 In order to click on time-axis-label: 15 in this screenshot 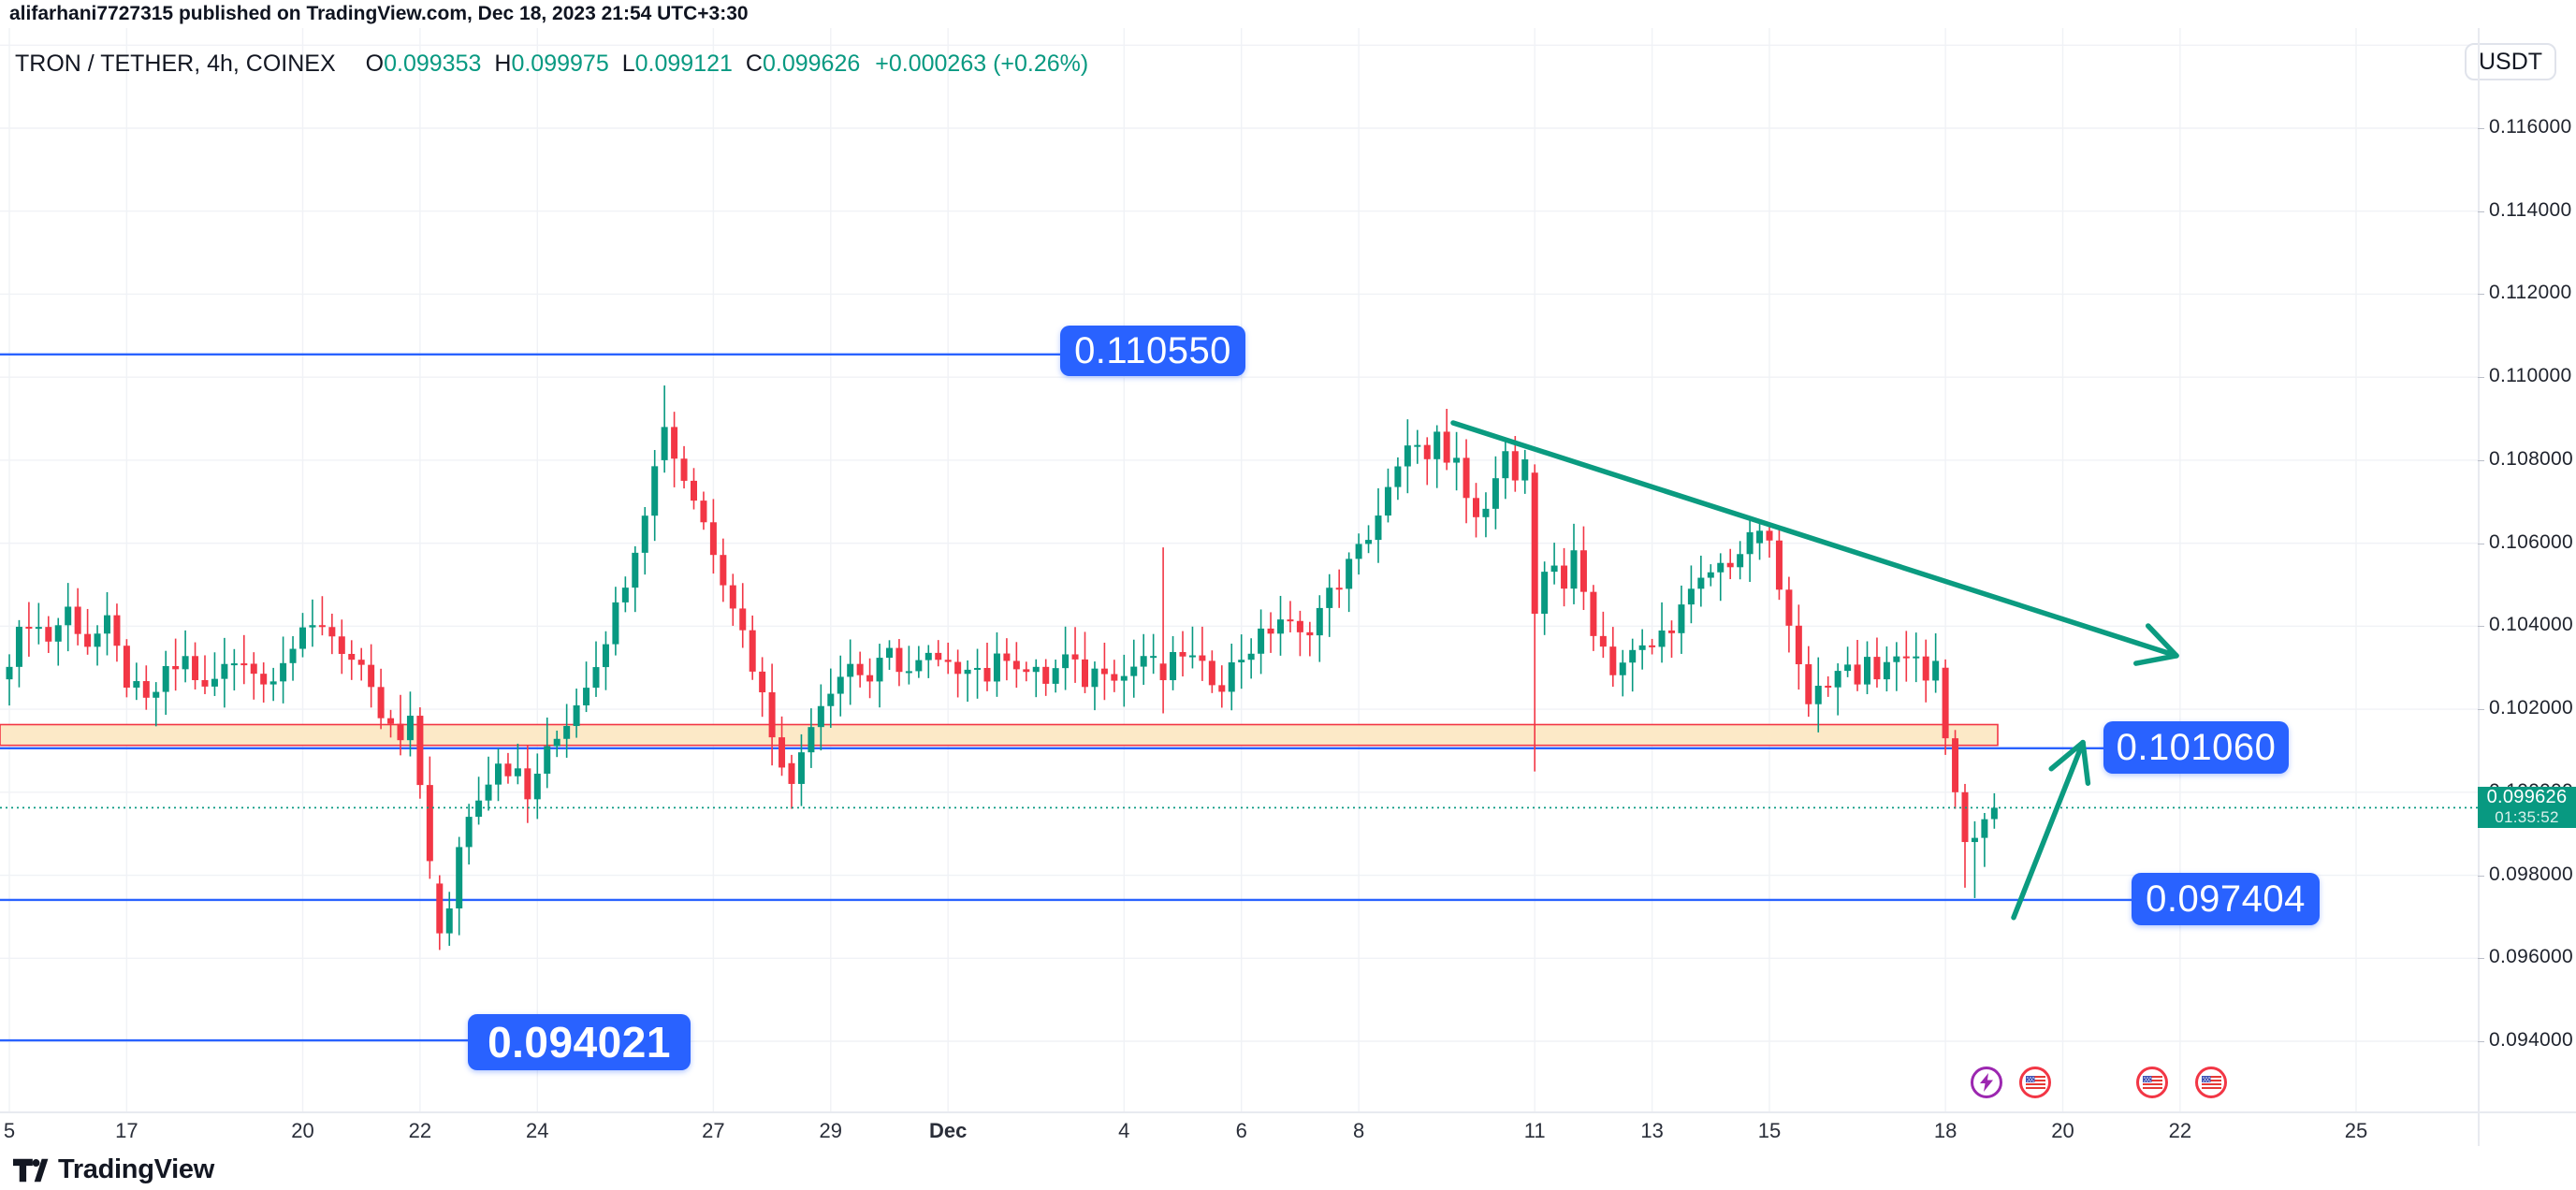, I will do `click(1769, 1130)`.